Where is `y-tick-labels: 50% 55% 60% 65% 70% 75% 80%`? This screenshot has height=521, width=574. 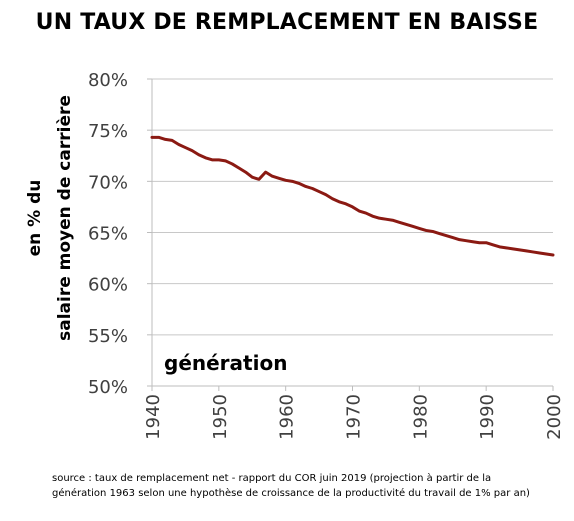 y-tick-labels: 50% 55% 60% 65% 70% 75% 80% is located at coordinates (108, 234).